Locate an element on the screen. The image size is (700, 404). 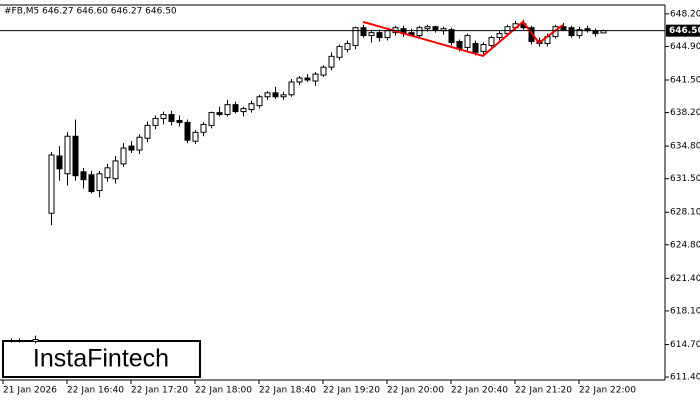
y-tick-label: 628.10 is located at coordinates (685, 213).